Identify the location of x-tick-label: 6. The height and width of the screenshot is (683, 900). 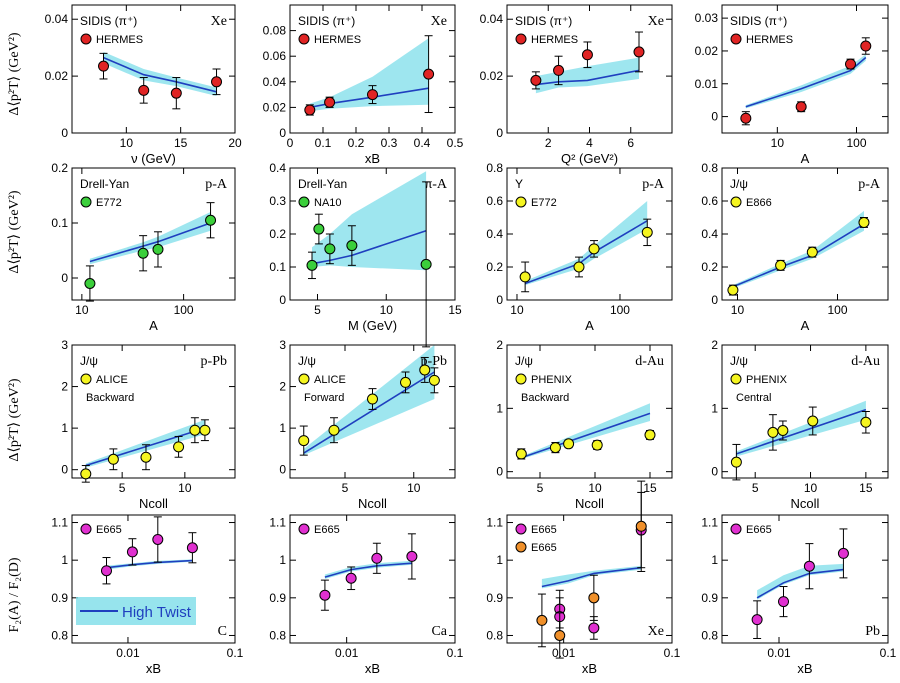
(630, 143).